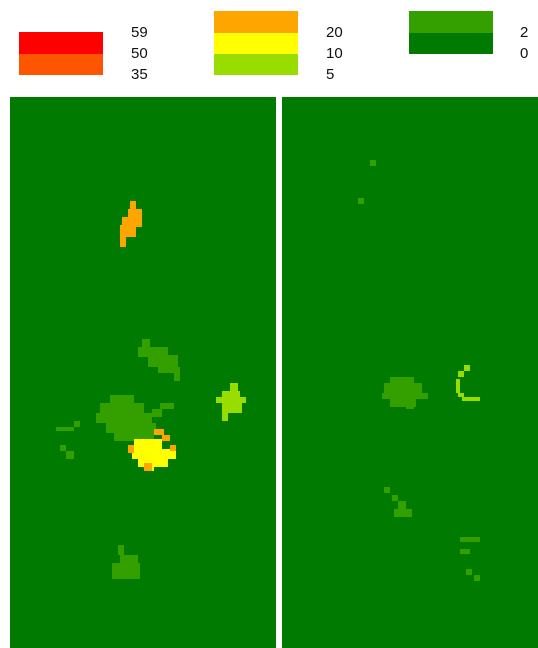  I want to click on legend-label: 50, so click(139, 53).